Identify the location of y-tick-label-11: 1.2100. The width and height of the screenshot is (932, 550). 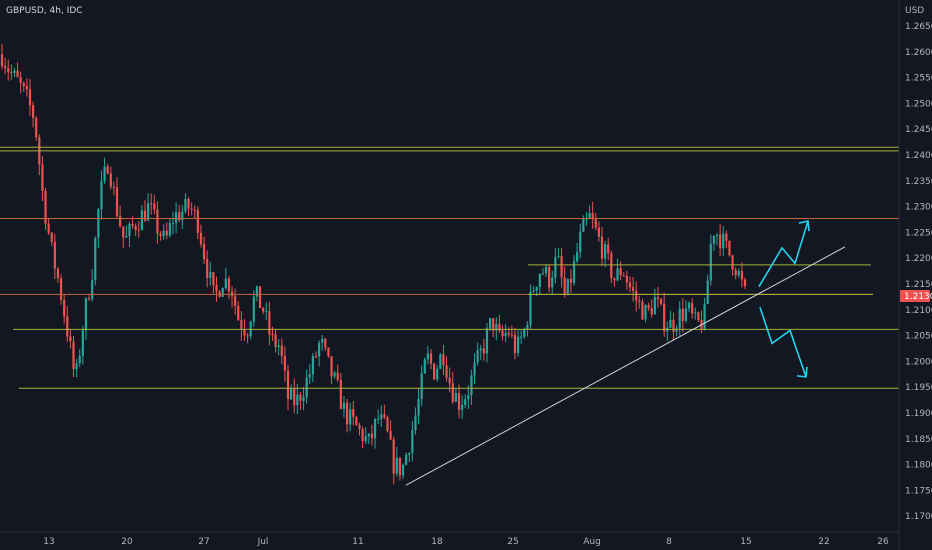
(918, 311).